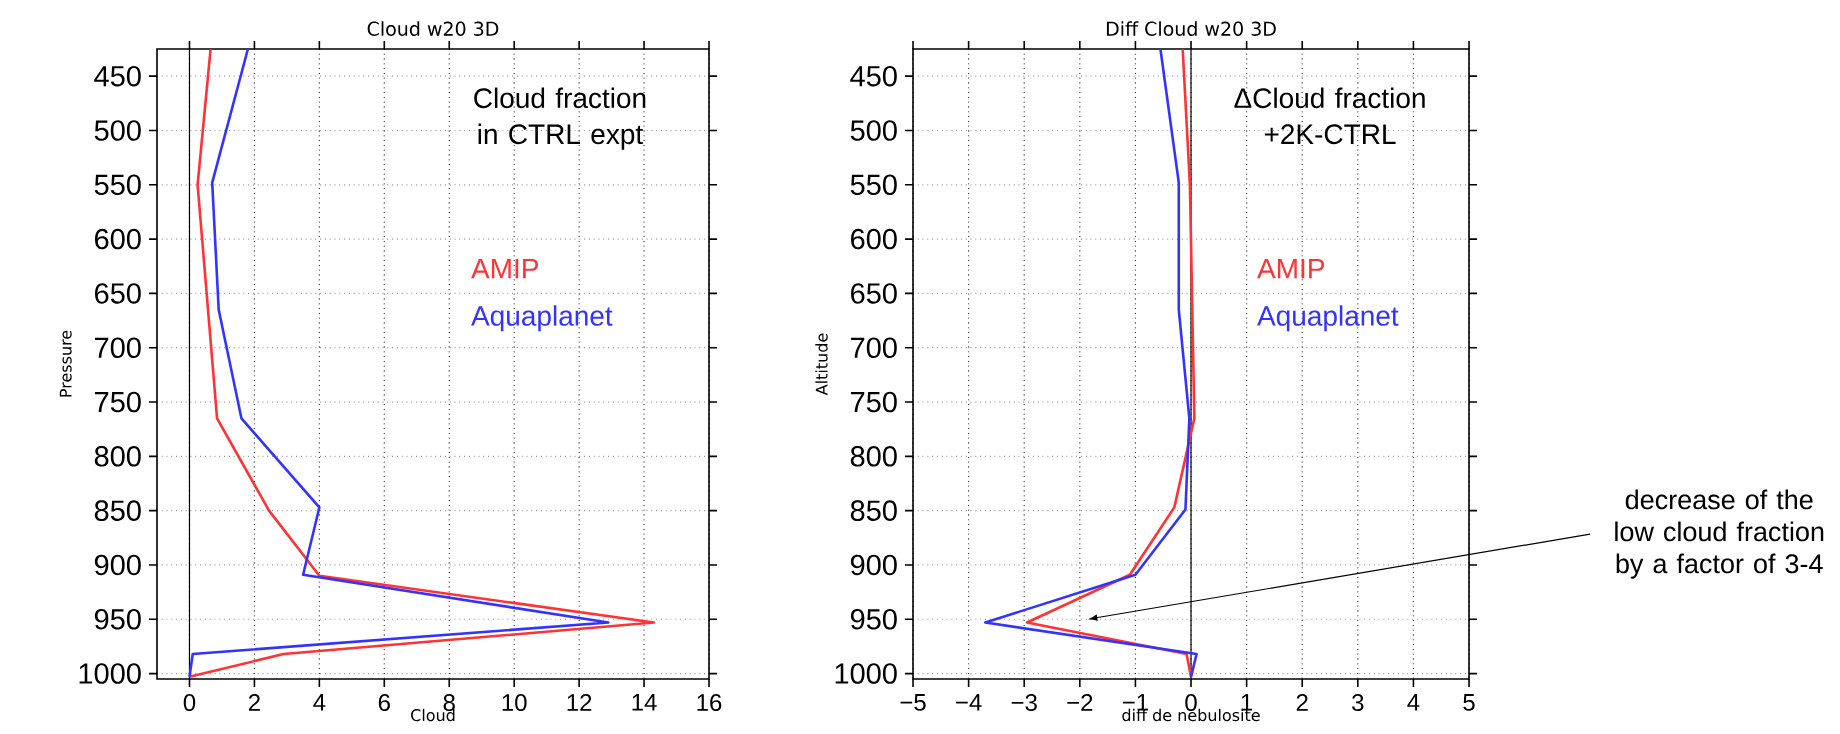 The width and height of the screenshot is (1840, 734). I want to click on y-axis-title: Altitude, so click(821, 364).